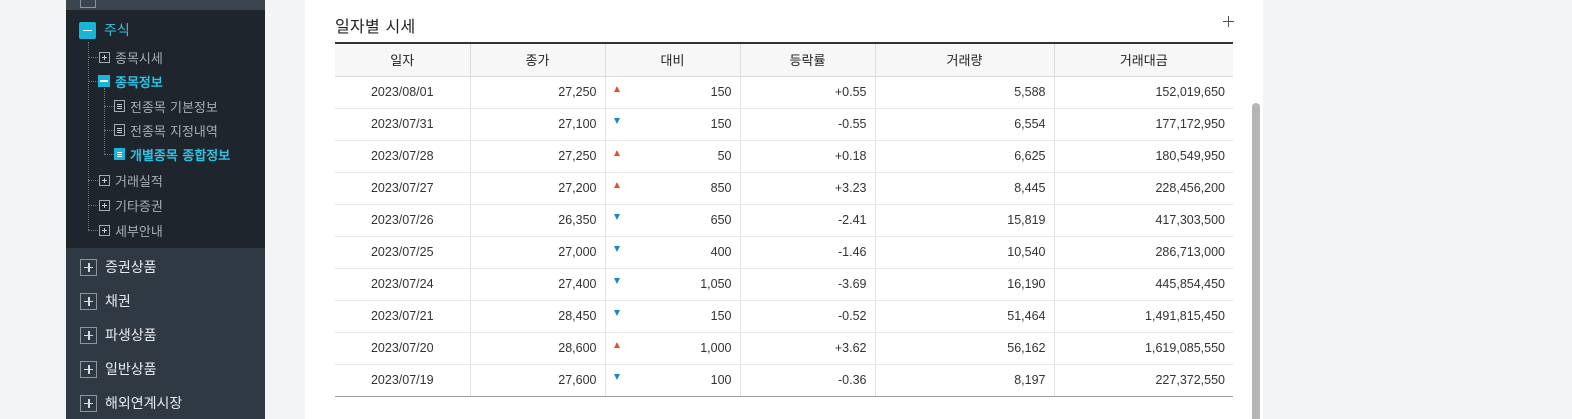 The width and height of the screenshot is (1572, 419). I want to click on cell-change: 850, so click(672, 188).